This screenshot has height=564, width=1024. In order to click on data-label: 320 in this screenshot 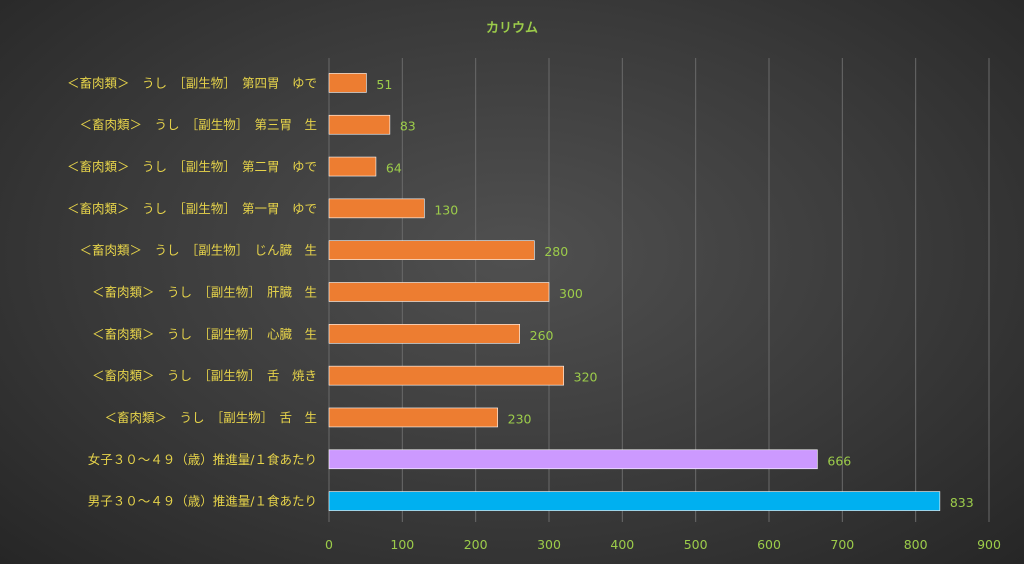, I will do `click(586, 377)`.